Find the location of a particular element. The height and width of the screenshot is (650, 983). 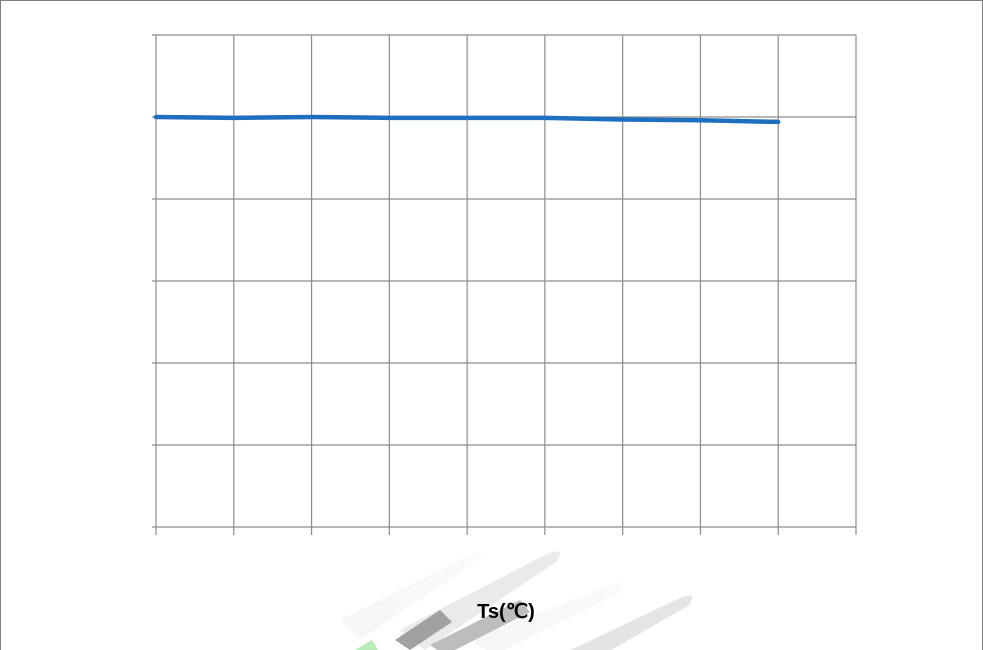

pen-brush-logo-watermark is located at coordinates (516, 600).